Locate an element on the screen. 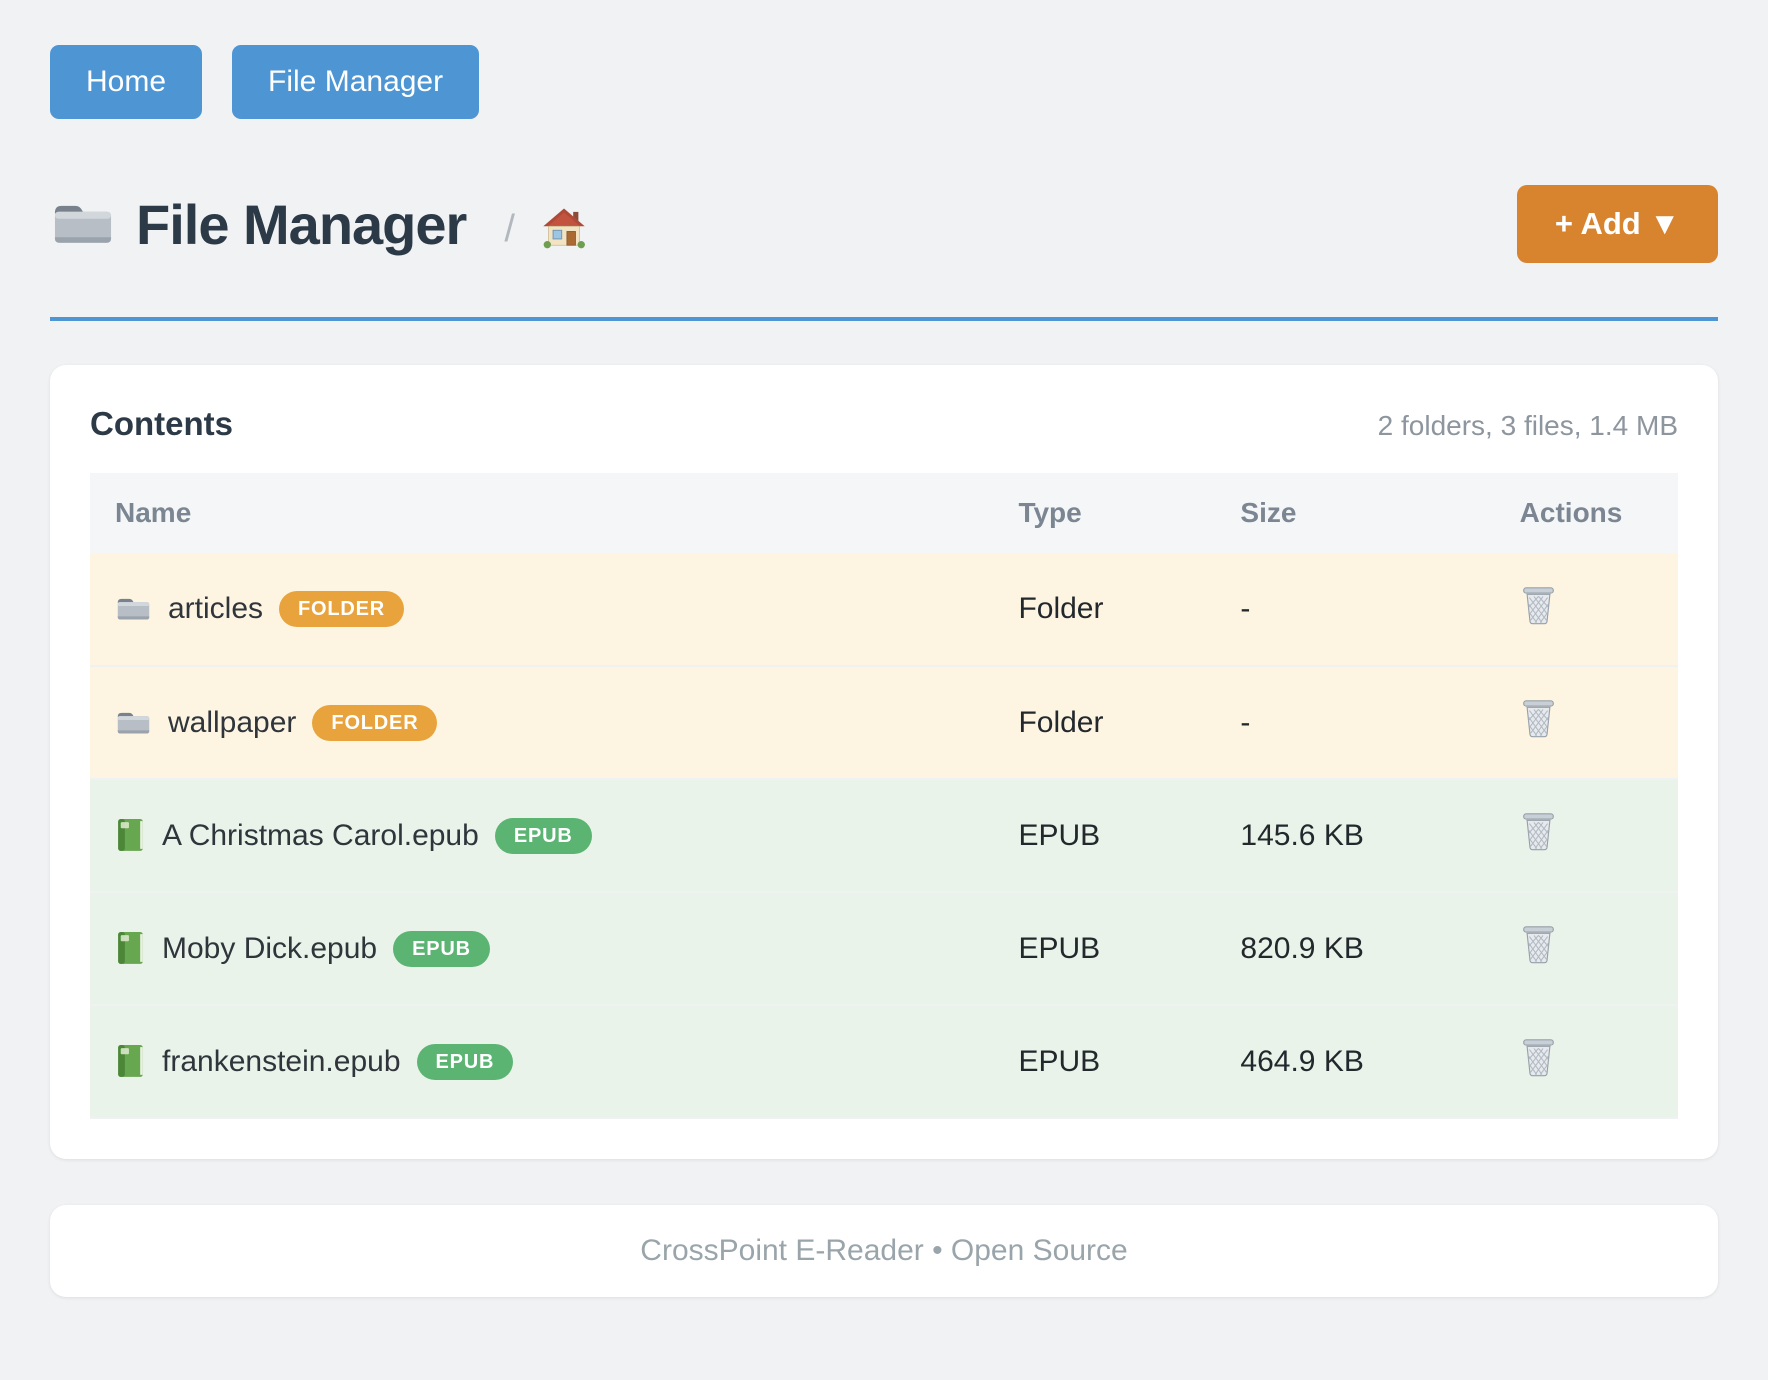 This screenshot has height=1380, width=1768. file-name: Moby Dick.epub is located at coordinates (270, 948).